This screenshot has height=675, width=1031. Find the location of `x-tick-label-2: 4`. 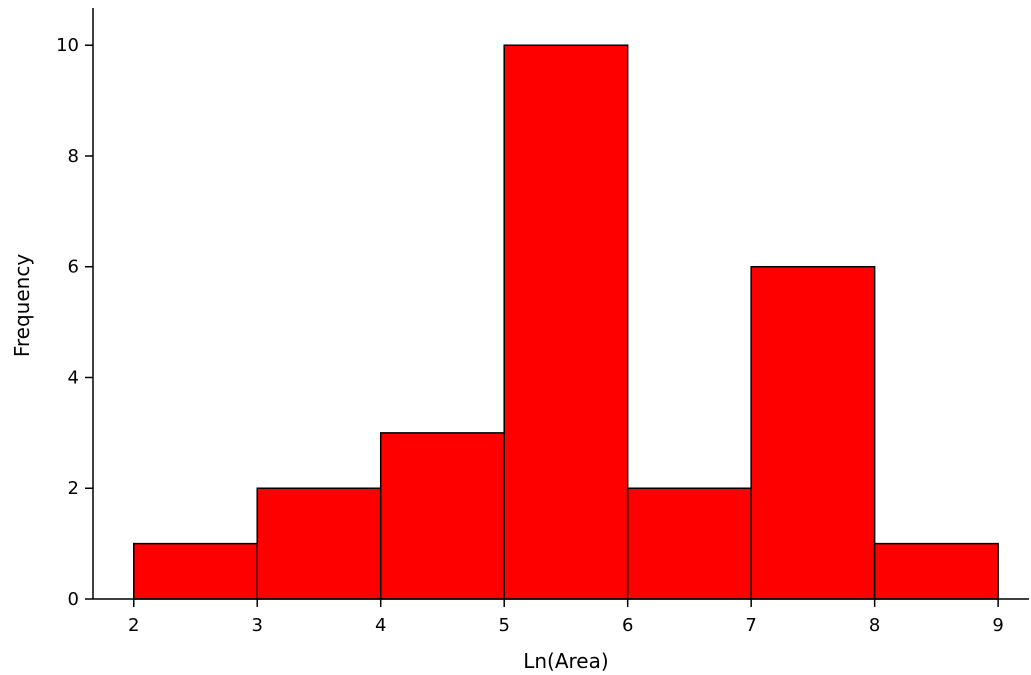

x-tick-label-2: 4 is located at coordinates (380, 625).